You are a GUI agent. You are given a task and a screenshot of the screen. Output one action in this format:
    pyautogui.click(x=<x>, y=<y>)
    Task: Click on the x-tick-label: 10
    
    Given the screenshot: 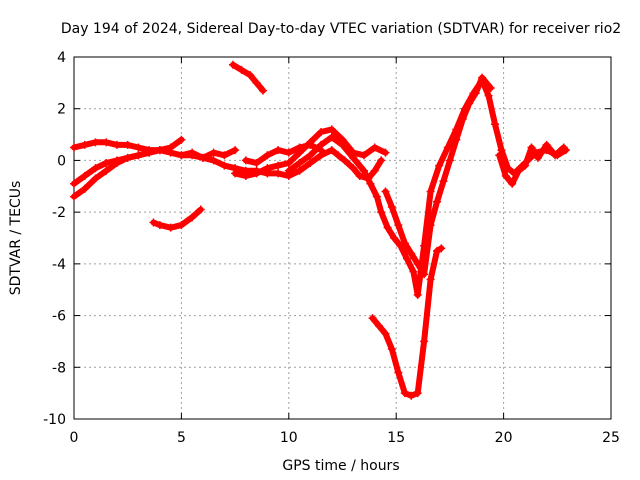 What is the action you would take?
    pyautogui.click(x=289, y=438)
    